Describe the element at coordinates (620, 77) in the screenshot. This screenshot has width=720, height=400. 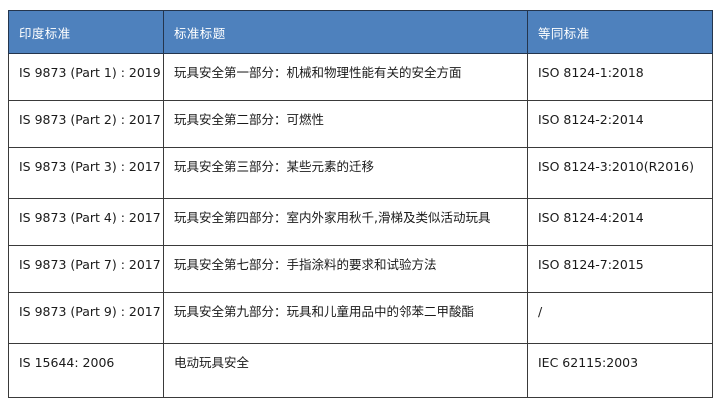
I see `cell-equivalent-standard: ISO 8124-1:2018` at that location.